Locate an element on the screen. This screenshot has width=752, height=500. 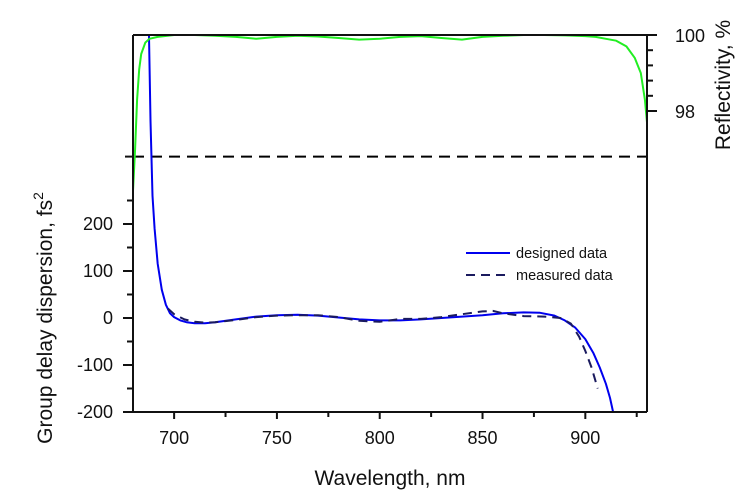
y-axis-title-superscript: 2 is located at coordinates (38, 196).